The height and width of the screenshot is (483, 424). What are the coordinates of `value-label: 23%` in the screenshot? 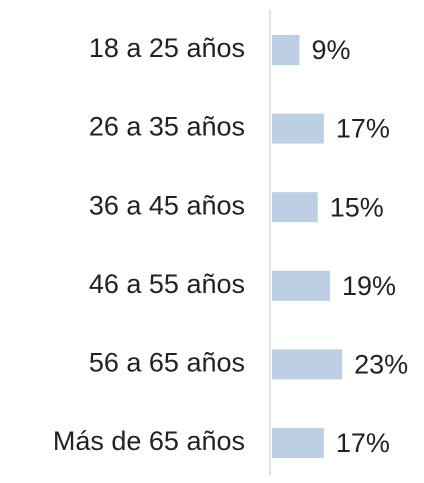 It's located at (381, 365).